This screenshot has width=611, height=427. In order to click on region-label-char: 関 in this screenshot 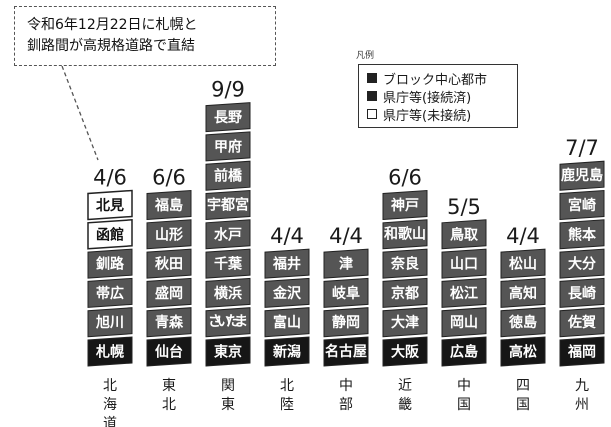, I will do `click(228, 386)`.